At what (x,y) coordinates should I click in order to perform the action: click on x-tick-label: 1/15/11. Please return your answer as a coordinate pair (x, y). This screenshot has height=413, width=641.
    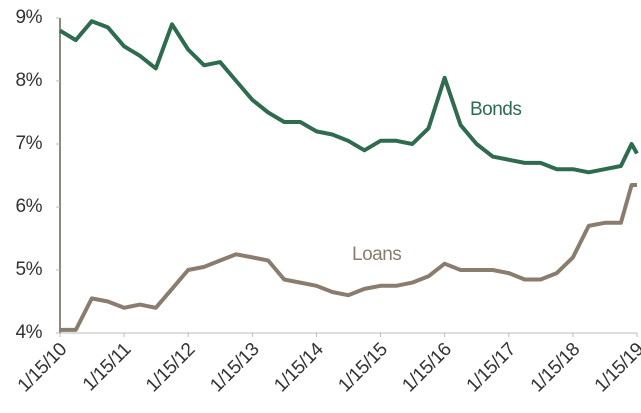
    Looking at the image, I should click on (107, 367).